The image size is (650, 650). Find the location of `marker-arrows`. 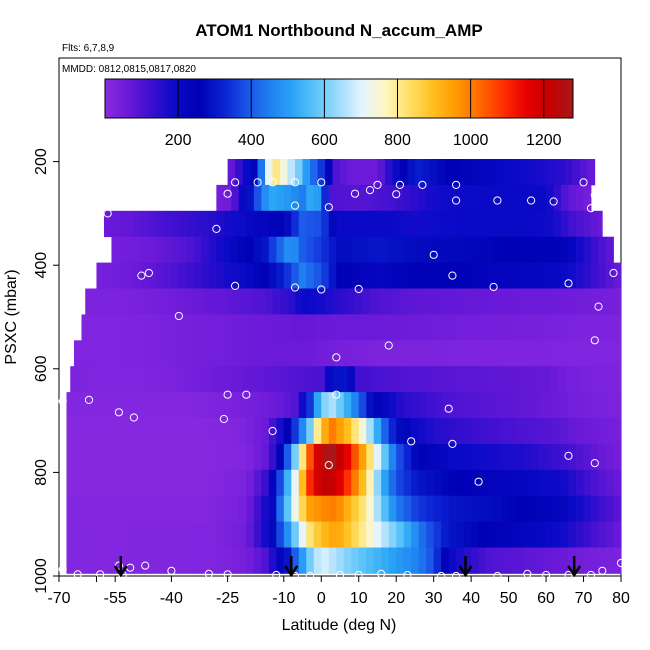

marker-arrows is located at coordinates (347, 567).